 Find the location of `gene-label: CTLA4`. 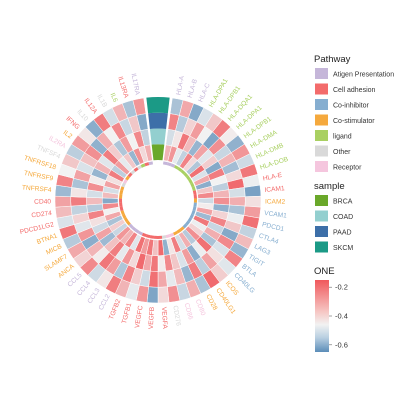

gene-label: CTLA4 is located at coordinates (269, 239).